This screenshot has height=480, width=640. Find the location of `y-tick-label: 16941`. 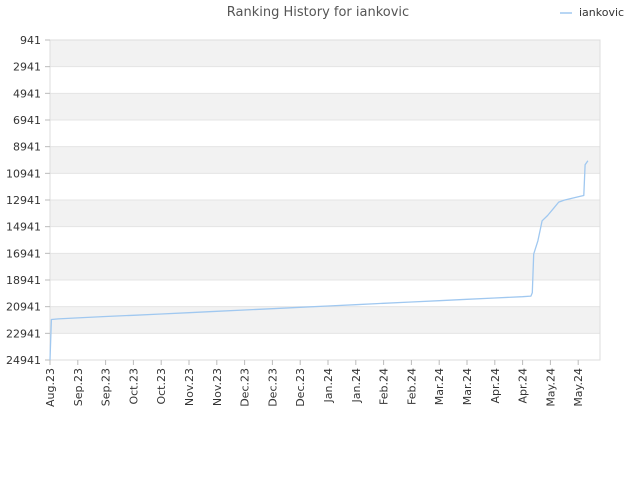

y-tick-label: 16941 is located at coordinates (23, 253).